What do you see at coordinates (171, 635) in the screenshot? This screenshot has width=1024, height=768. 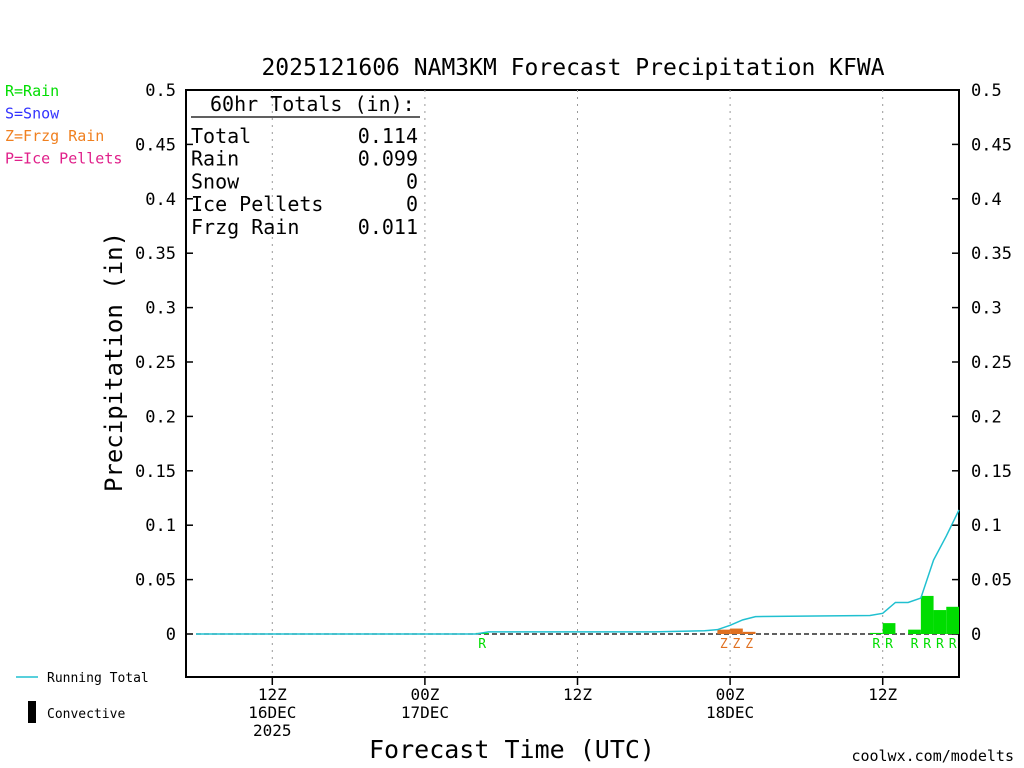 I see `y-tick-label-left: 0` at bounding box center [171, 635].